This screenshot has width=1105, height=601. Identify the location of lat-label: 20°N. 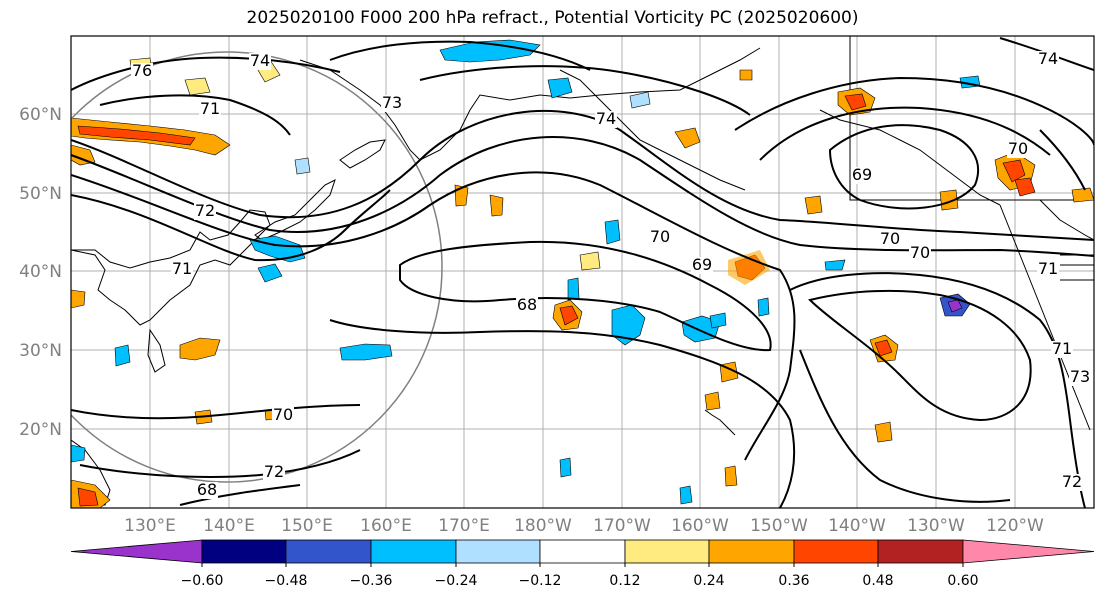
(40, 430).